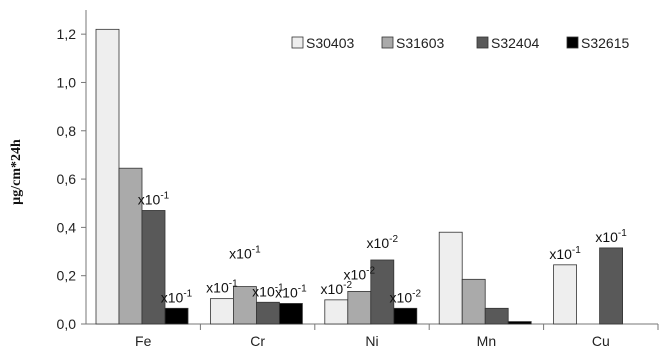 The width and height of the screenshot is (670, 354). Describe the element at coordinates (290, 314) in the screenshot. I see `bar-S32615-Cr` at that location.